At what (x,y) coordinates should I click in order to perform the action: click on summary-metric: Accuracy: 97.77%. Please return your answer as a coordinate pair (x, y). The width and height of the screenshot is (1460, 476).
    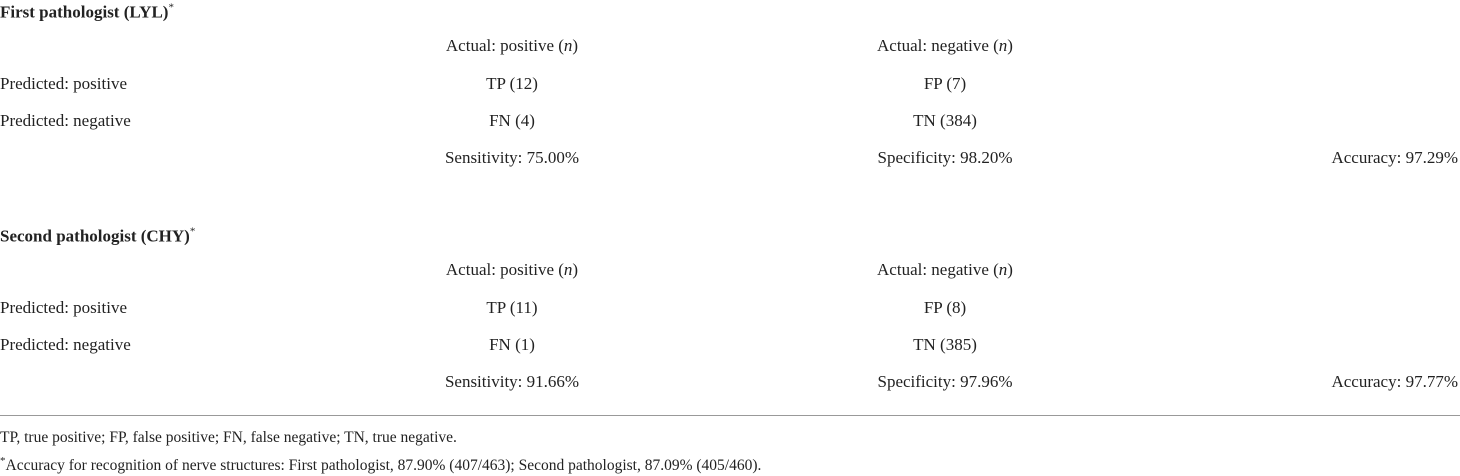
    Looking at the image, I should click on (1394, 381).